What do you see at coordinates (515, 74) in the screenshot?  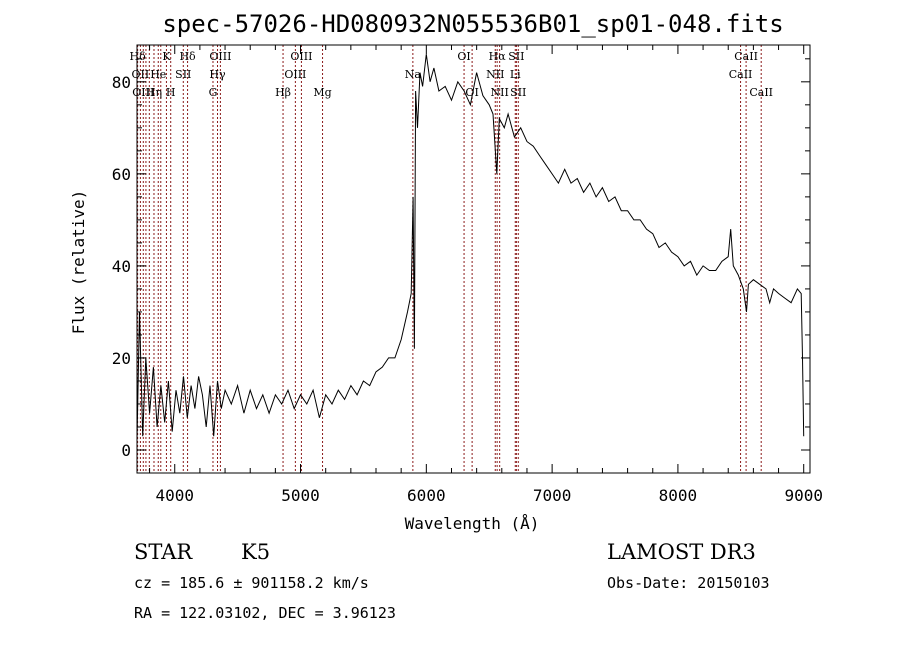 I see `marker-label: Li` at bounding box center [515, 74].